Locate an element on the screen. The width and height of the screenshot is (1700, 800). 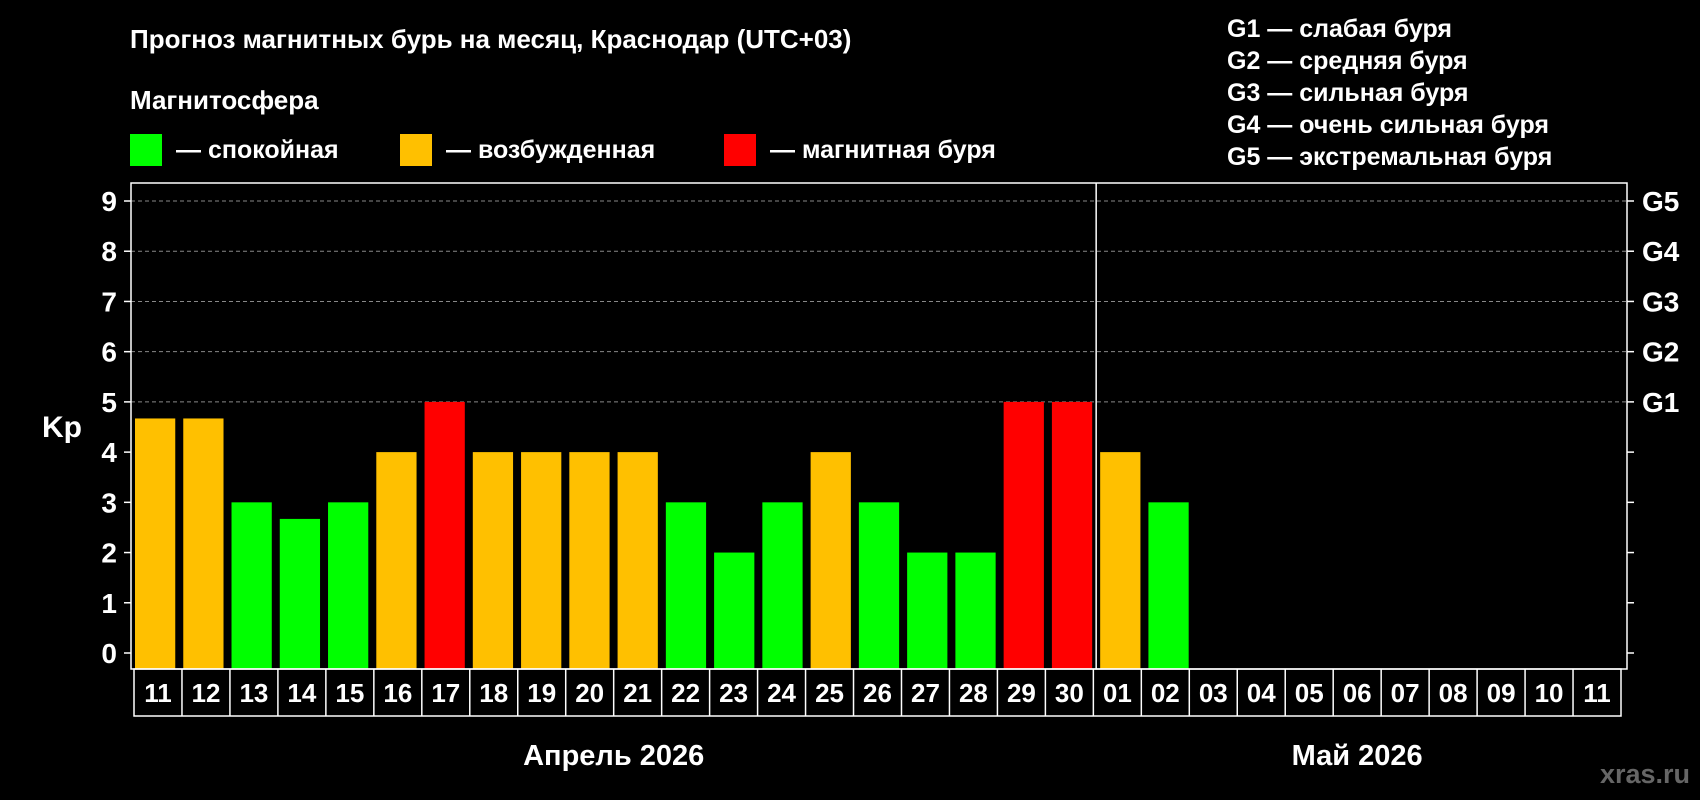
category-label: 07 is located at coordinates (1405, 693).